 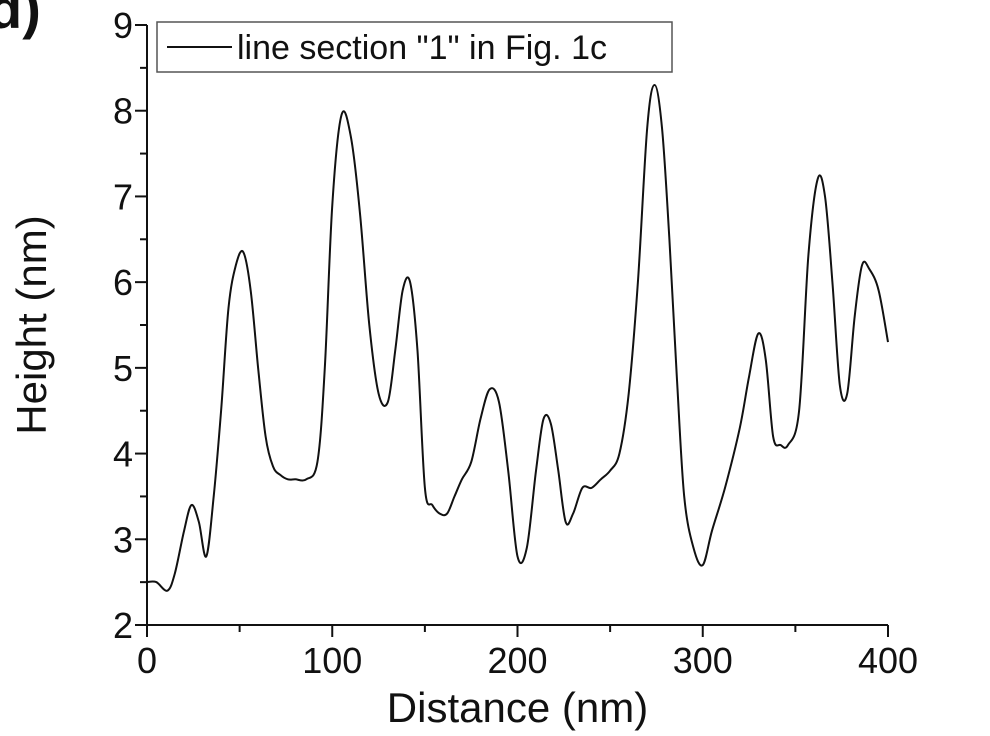 What do you see at coordinates (517, 707) in the screenshot?
I see `x-axis-label: Distance (nm)` at bounding box center [517, 707].